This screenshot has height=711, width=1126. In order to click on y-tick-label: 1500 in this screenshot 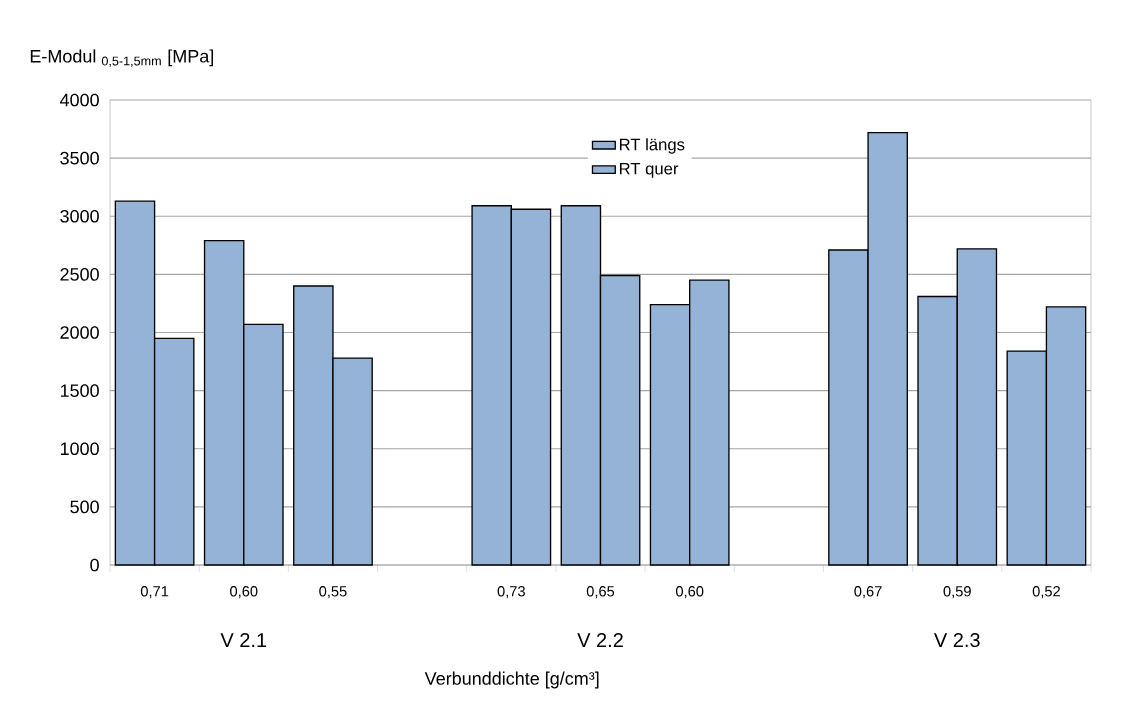, I will do `click(79, 390)`.